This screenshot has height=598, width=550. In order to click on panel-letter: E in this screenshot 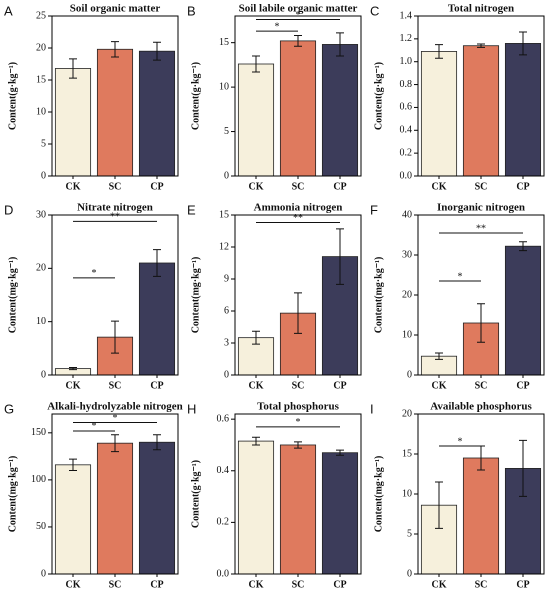, I will do `click(191, 209)`.